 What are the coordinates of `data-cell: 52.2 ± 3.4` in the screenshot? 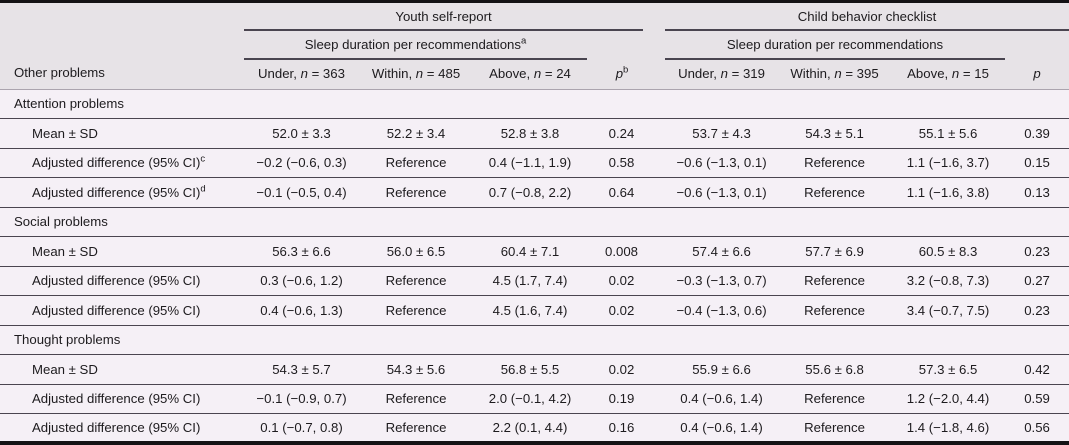 It's located at (416, 133).